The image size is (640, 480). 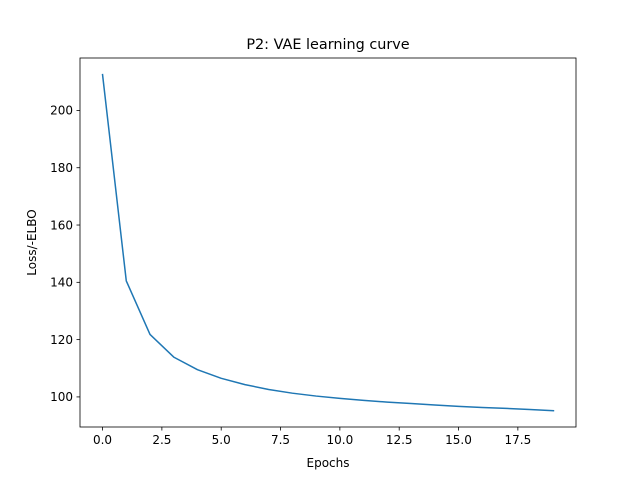 I want to click on y-tick-label: 200, so click(x=61, y=111).